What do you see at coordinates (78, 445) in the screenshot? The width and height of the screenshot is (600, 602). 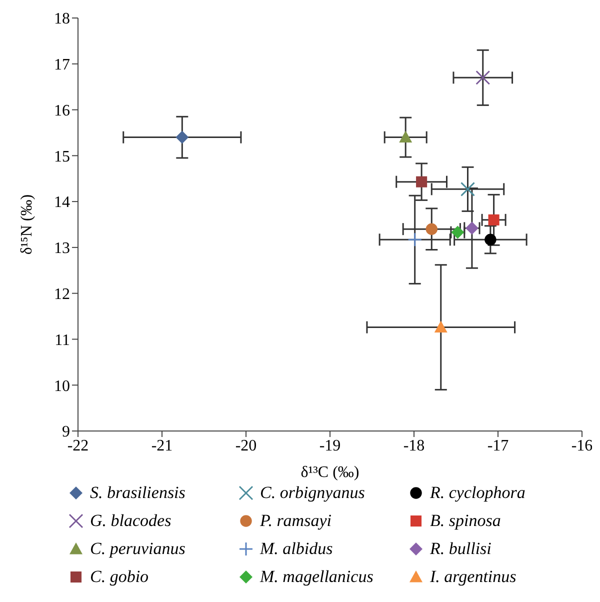 I see `x-tick-label: -22` at bounding box center [78, 445].